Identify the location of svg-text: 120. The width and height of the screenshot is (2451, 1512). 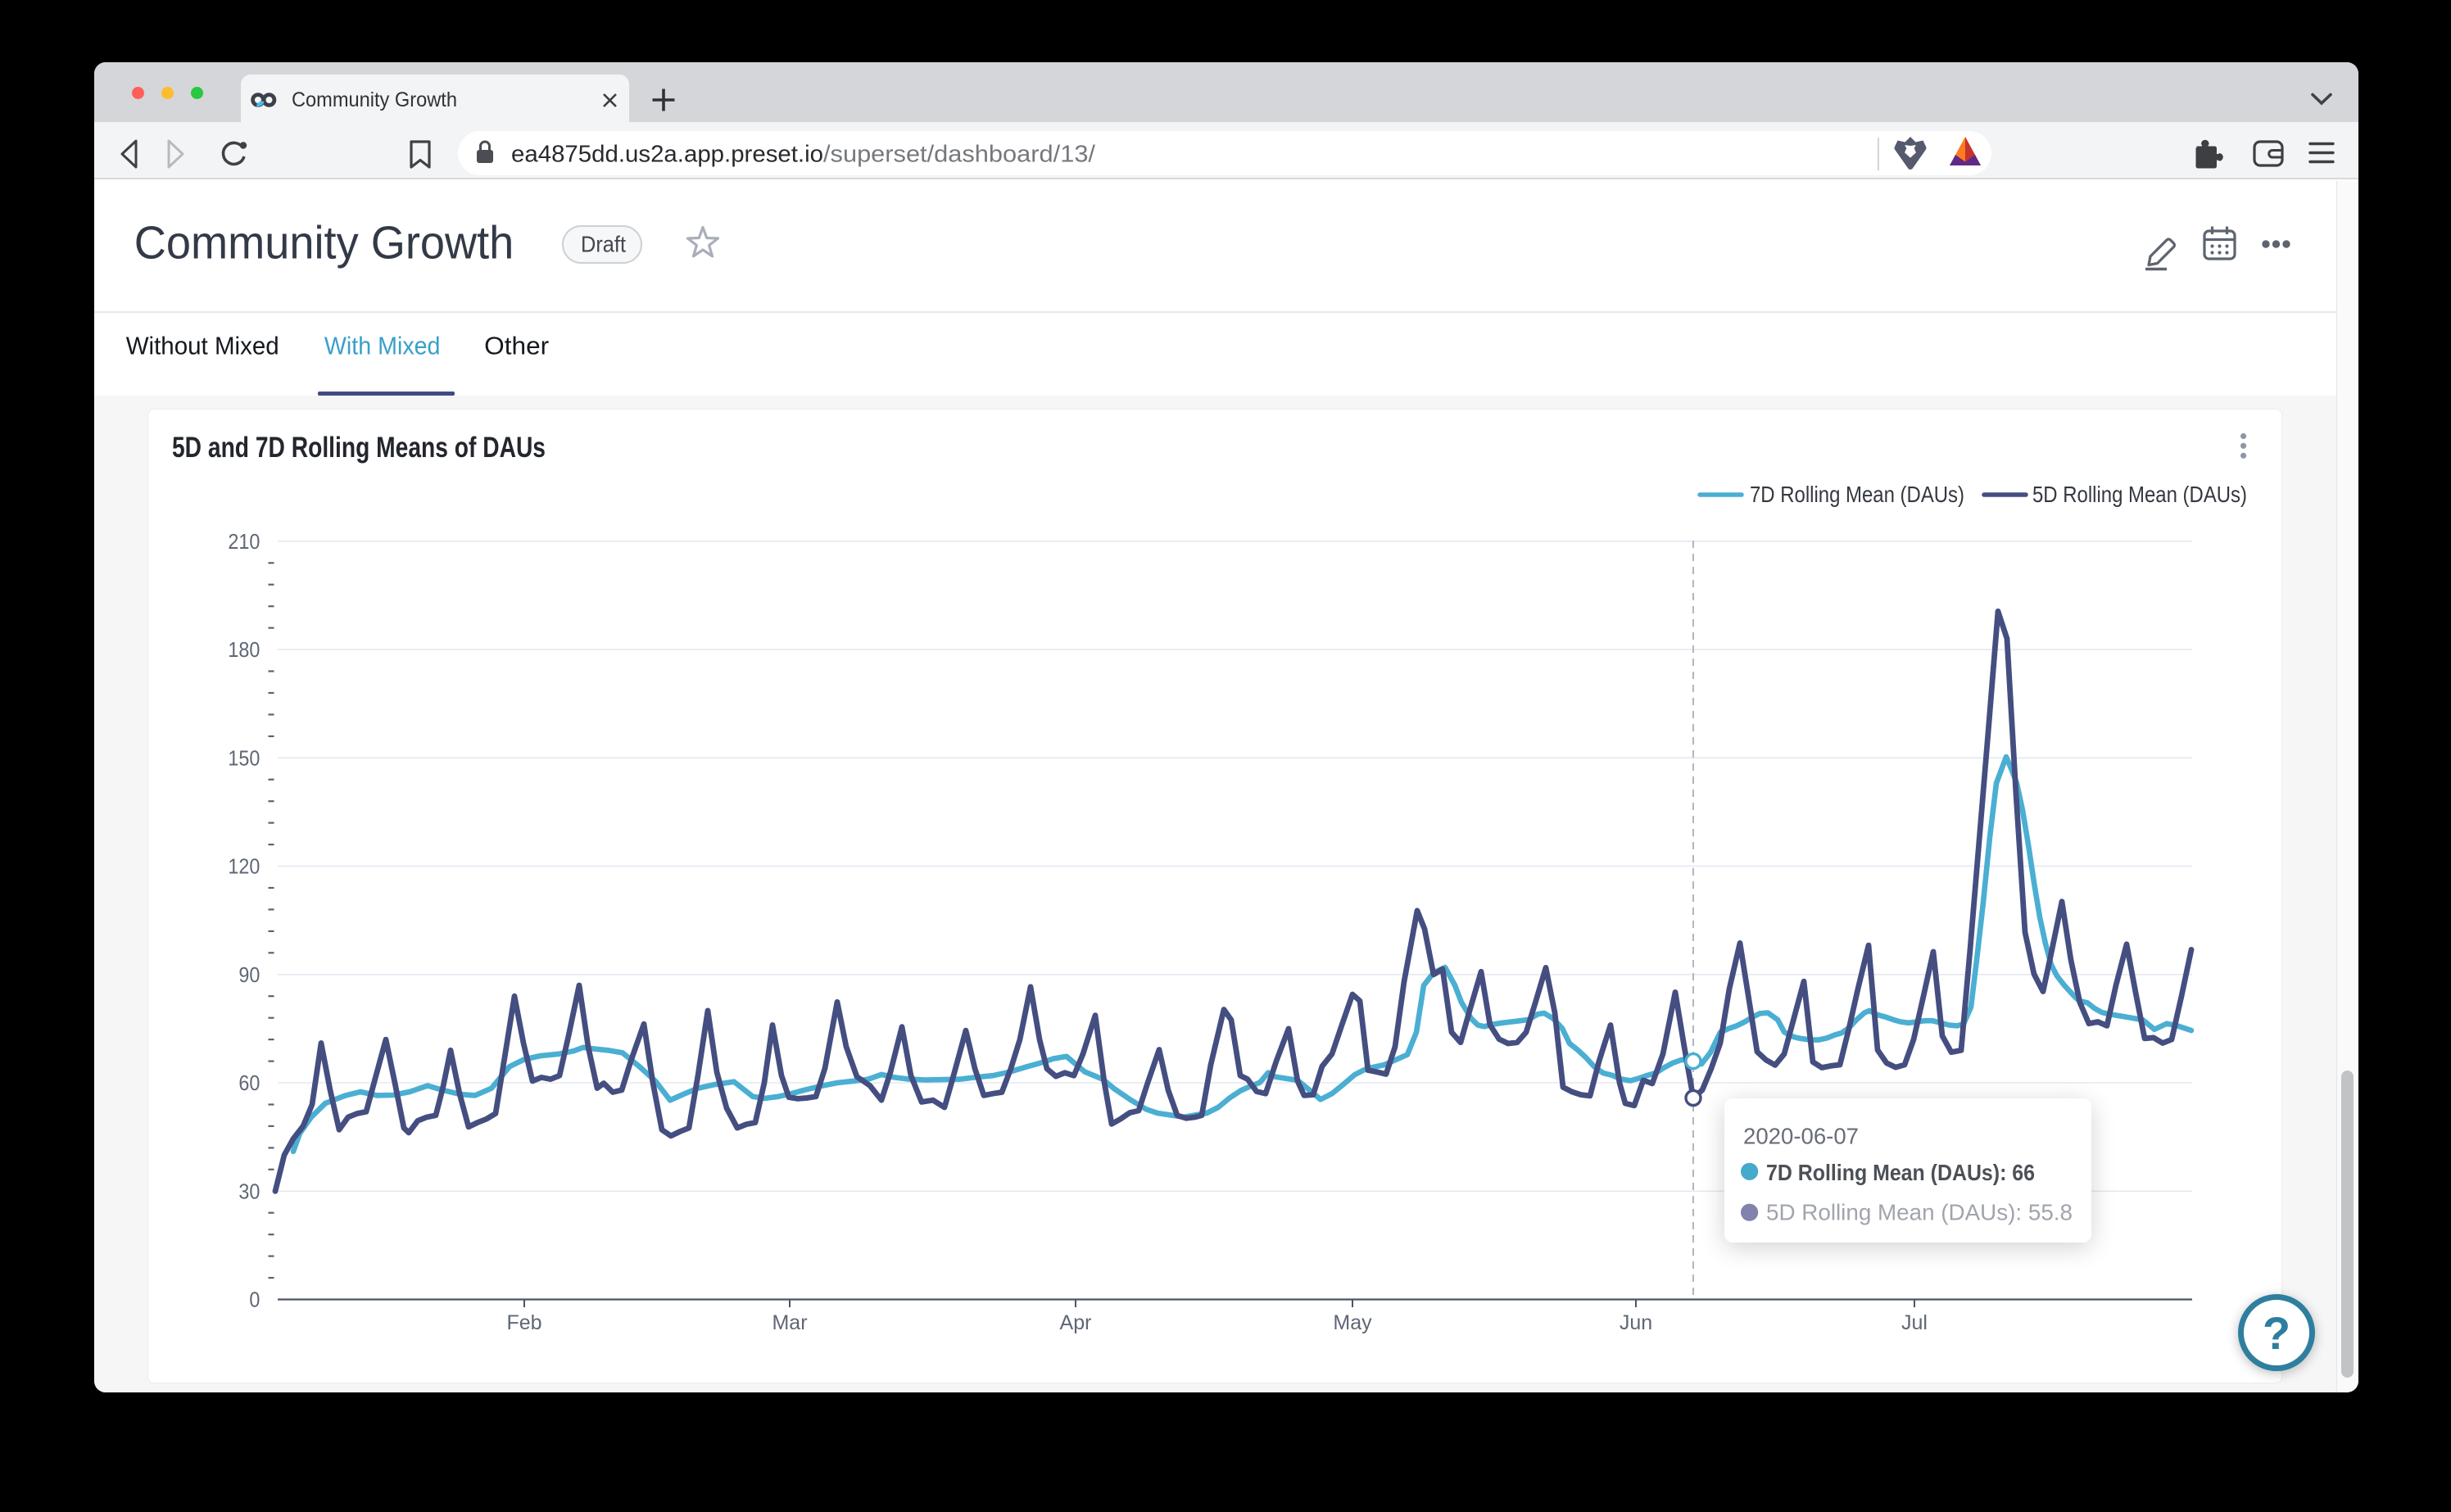
(244, 866).